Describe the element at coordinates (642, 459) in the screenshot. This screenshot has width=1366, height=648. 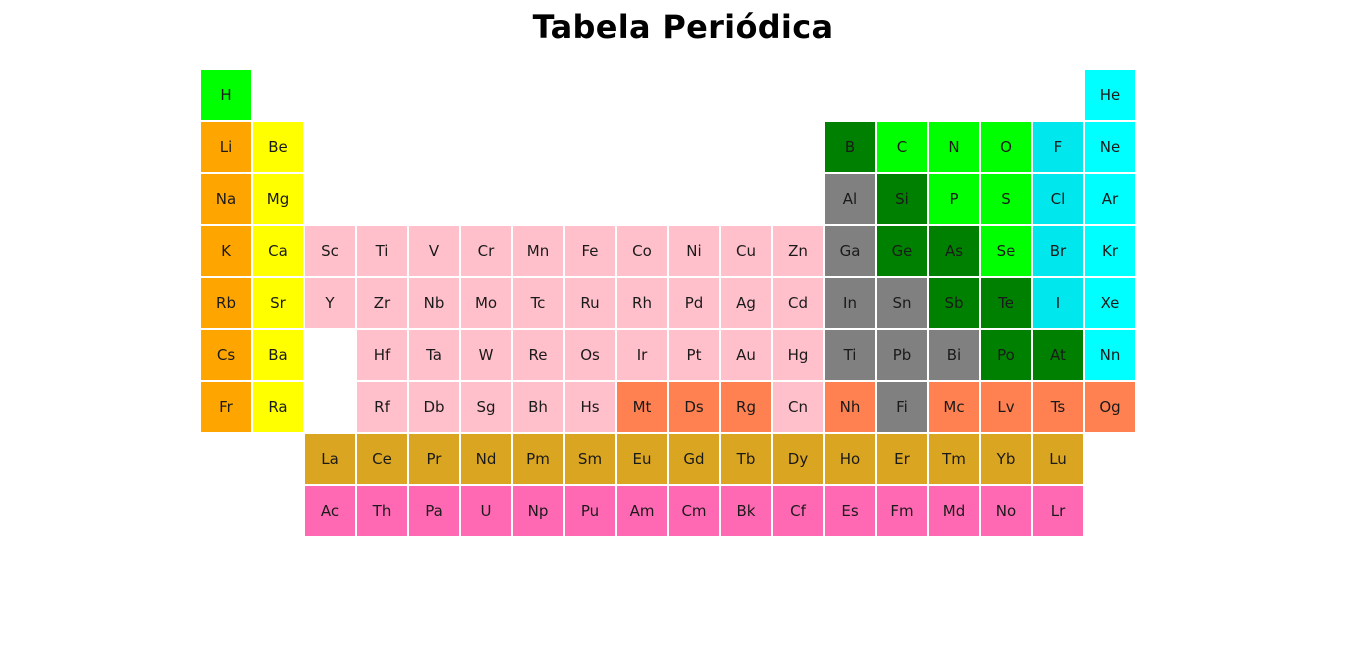
I see `element-cell-eu: Eu` at that location.